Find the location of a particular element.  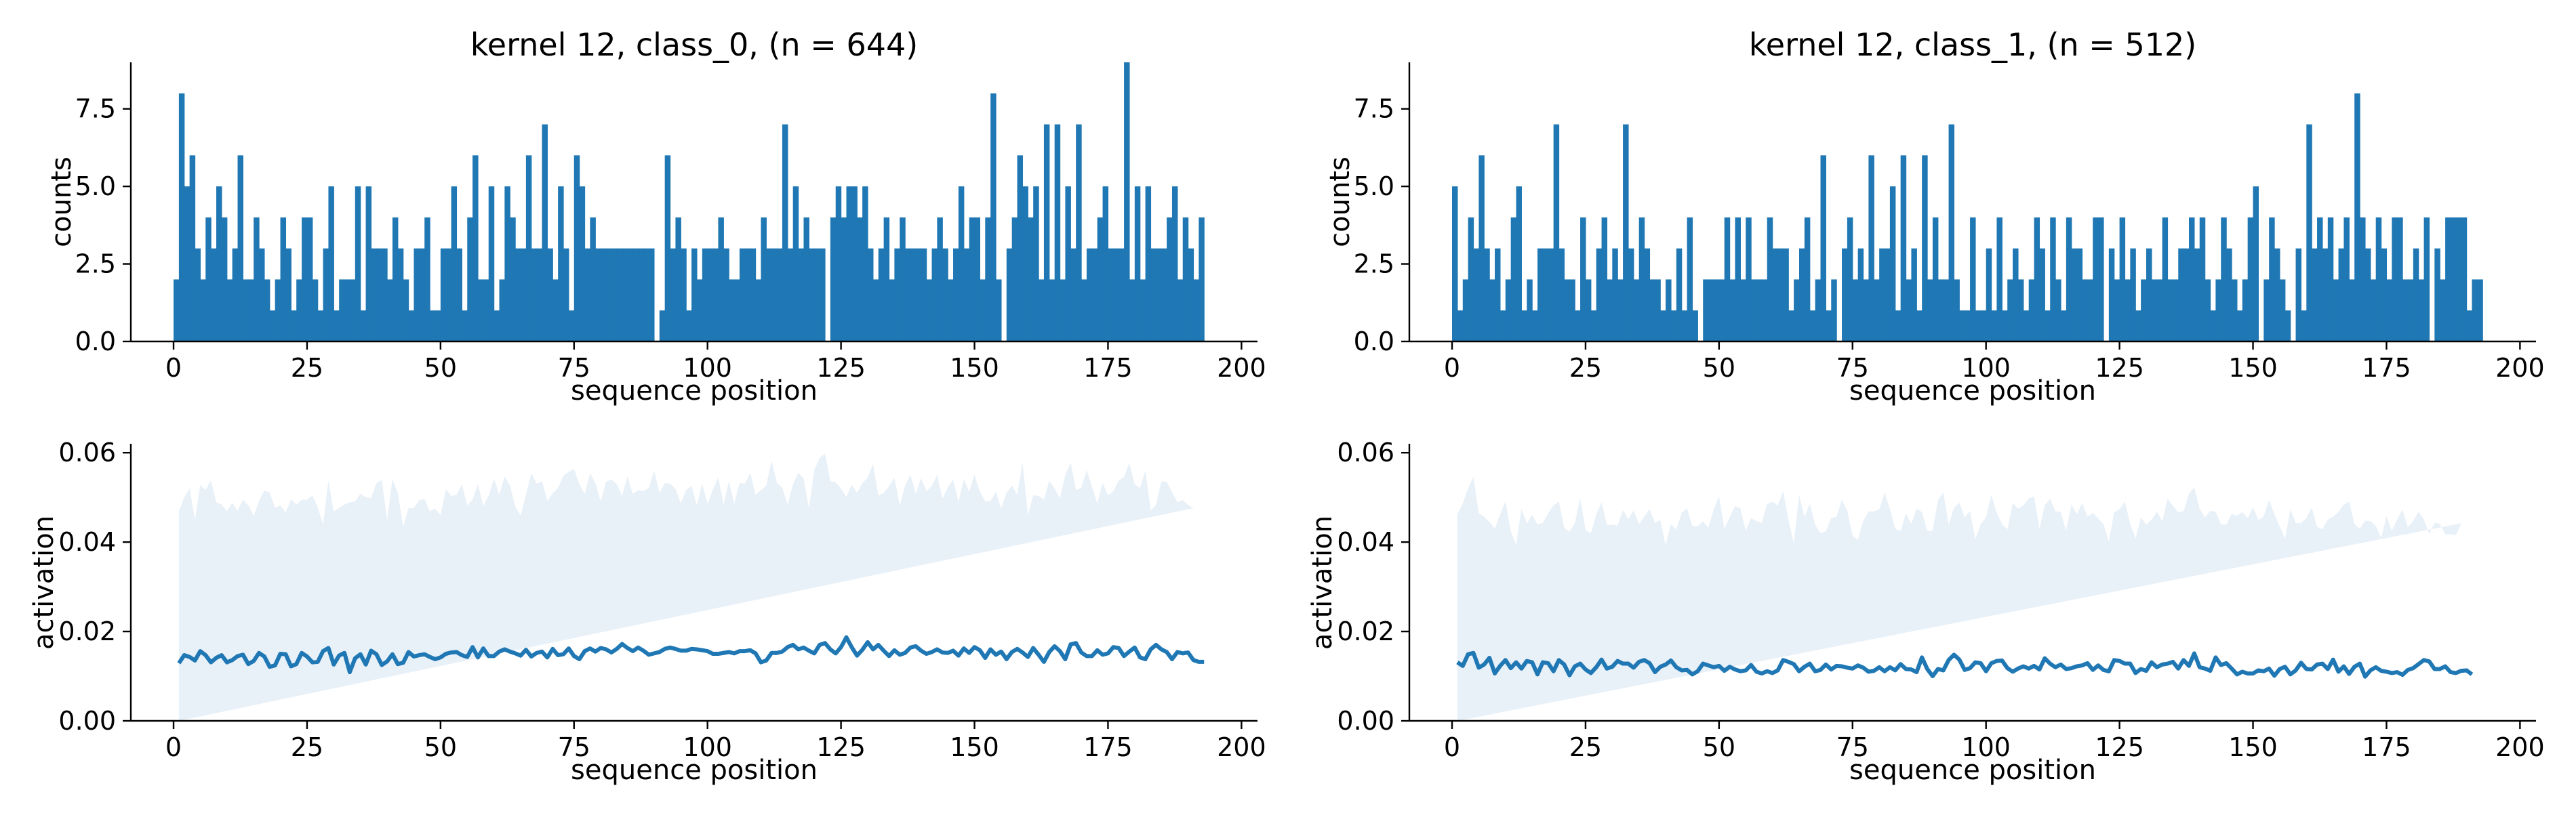

x-tick-label: 75 is located at coordinates (1852, 368).